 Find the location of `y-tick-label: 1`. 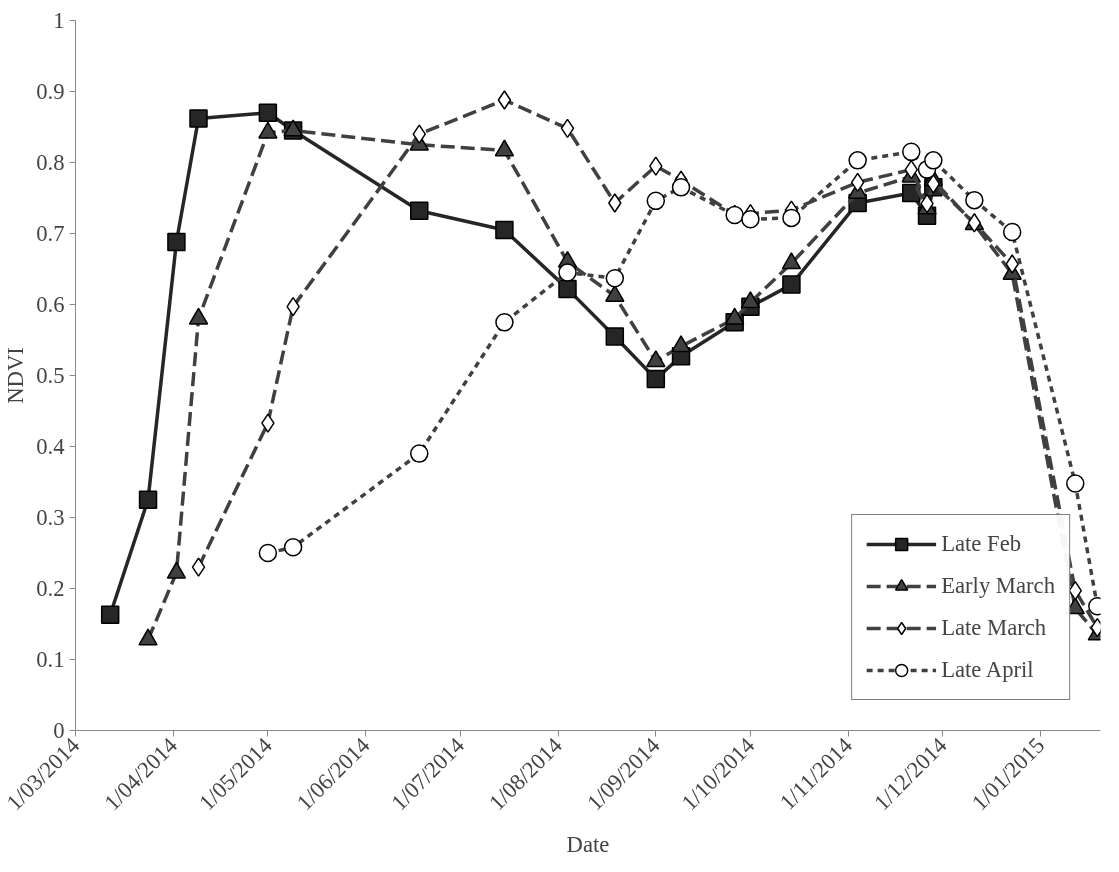

y-tick-label: 1 is located at coordinates (59, 20).